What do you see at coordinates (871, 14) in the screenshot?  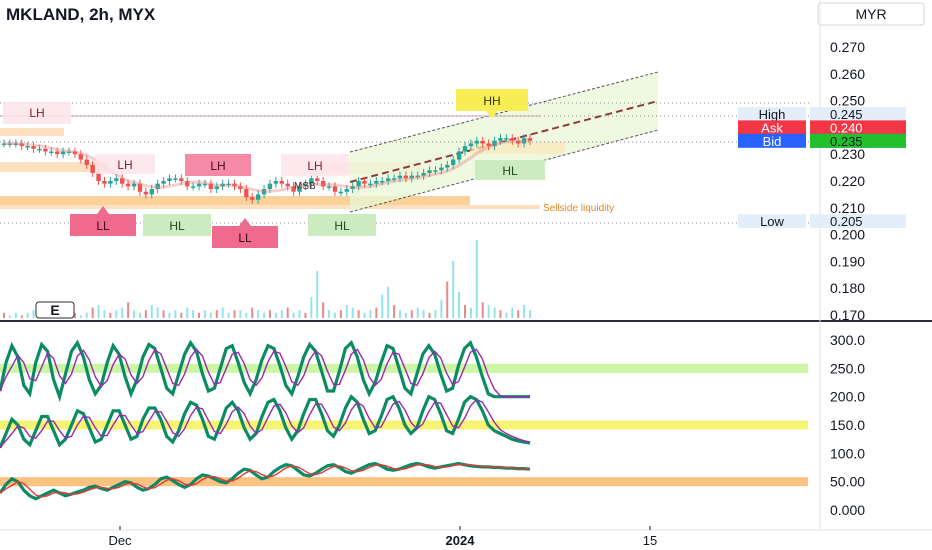 I see `currency-button: MYR` at bounding box center [871, 14].